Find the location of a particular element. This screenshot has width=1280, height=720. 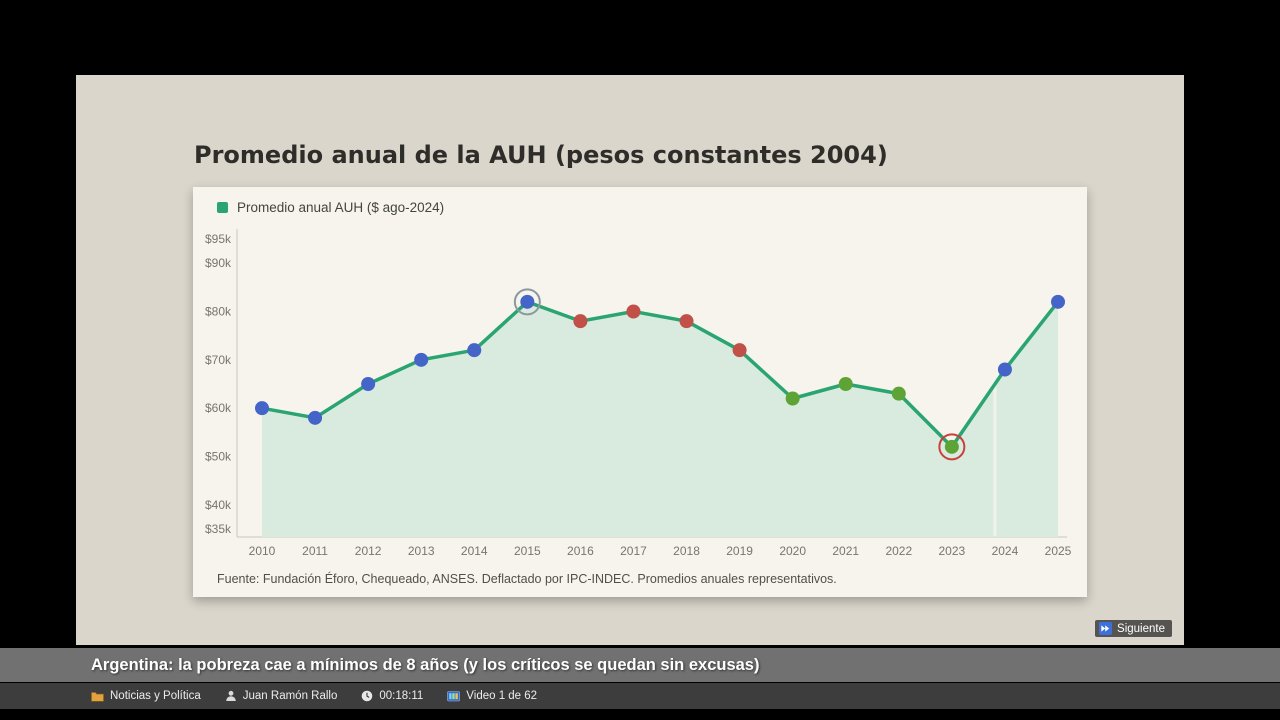

data-point-2024 is located at coordinates (1004, 369).